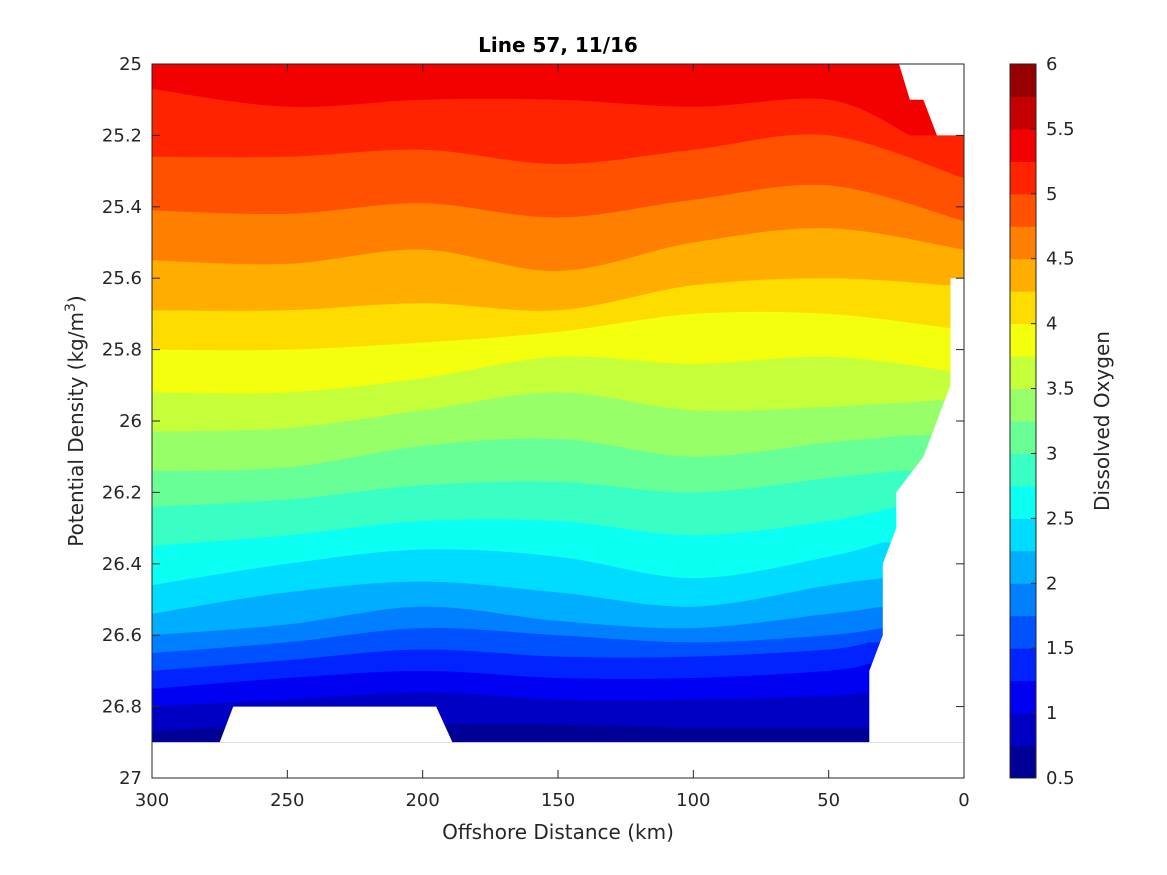 The width and height of the screenshot is (1167, 875). I want to click on y-tick-label: 26, so click(130, 421).